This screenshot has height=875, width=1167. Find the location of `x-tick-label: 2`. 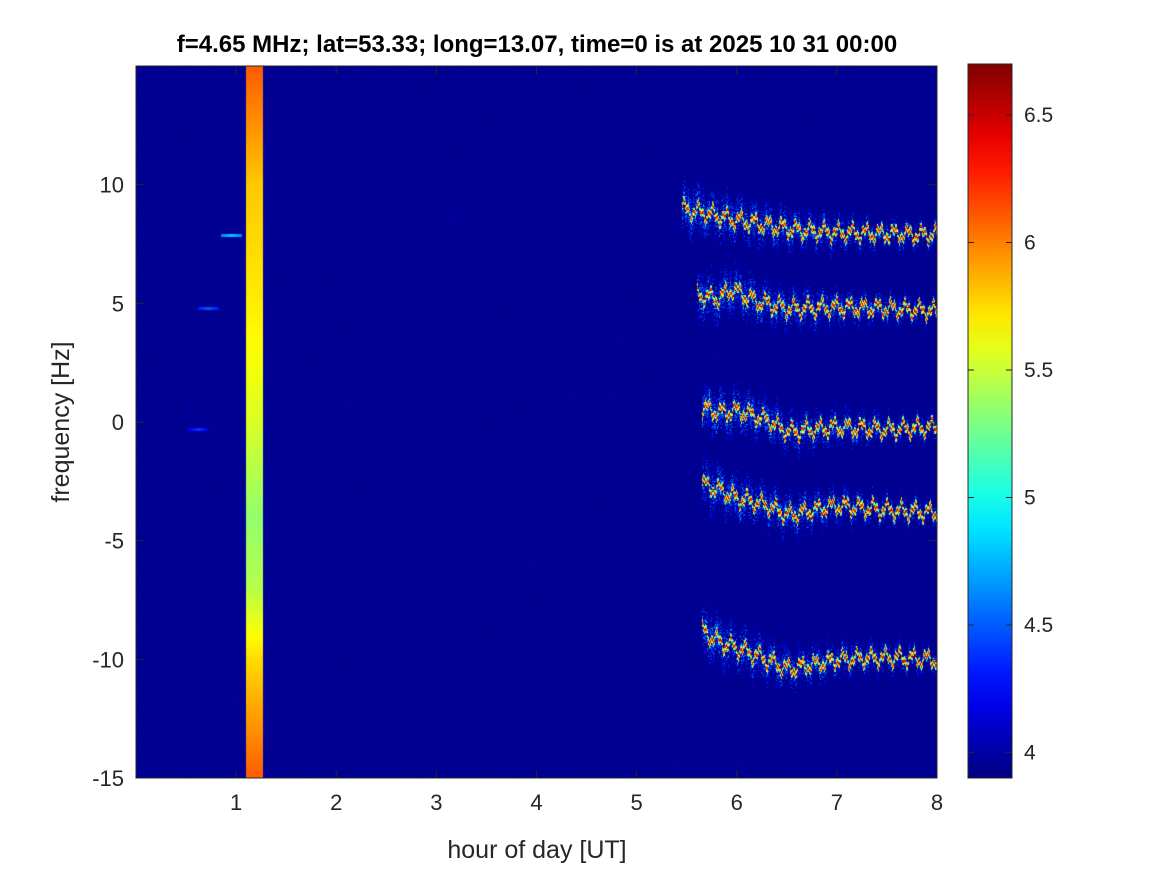

x-tick-label: 2 is located at coordinates (336, 802).